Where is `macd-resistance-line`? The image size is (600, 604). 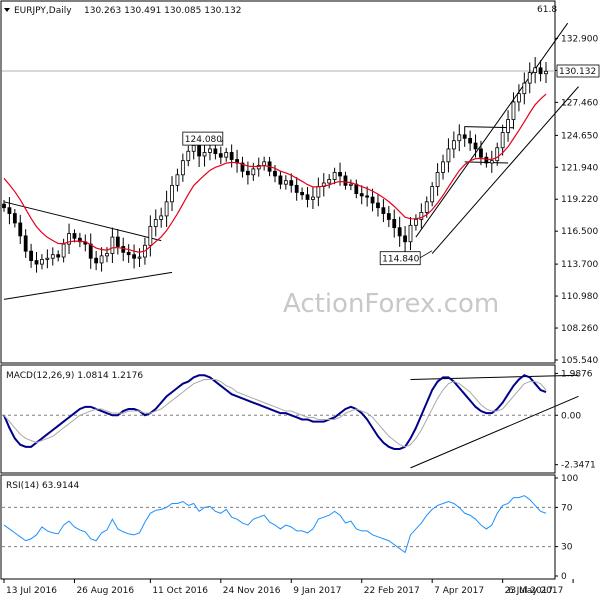 macd-resistance-line is located at coordinates (494, 377).